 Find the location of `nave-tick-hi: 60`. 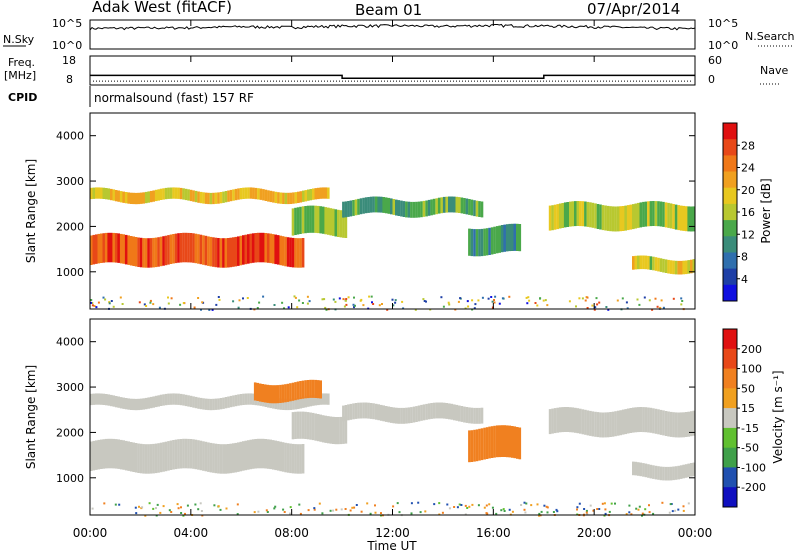

nave-tick-hi: 60 is located at coordinates (715, 60).